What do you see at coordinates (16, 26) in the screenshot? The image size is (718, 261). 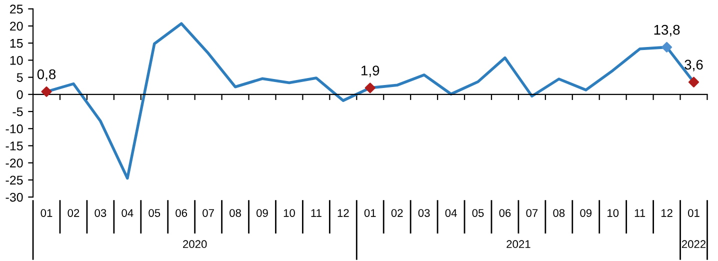 I see `y-tick-label: 20` at bounding box center [16, 26].